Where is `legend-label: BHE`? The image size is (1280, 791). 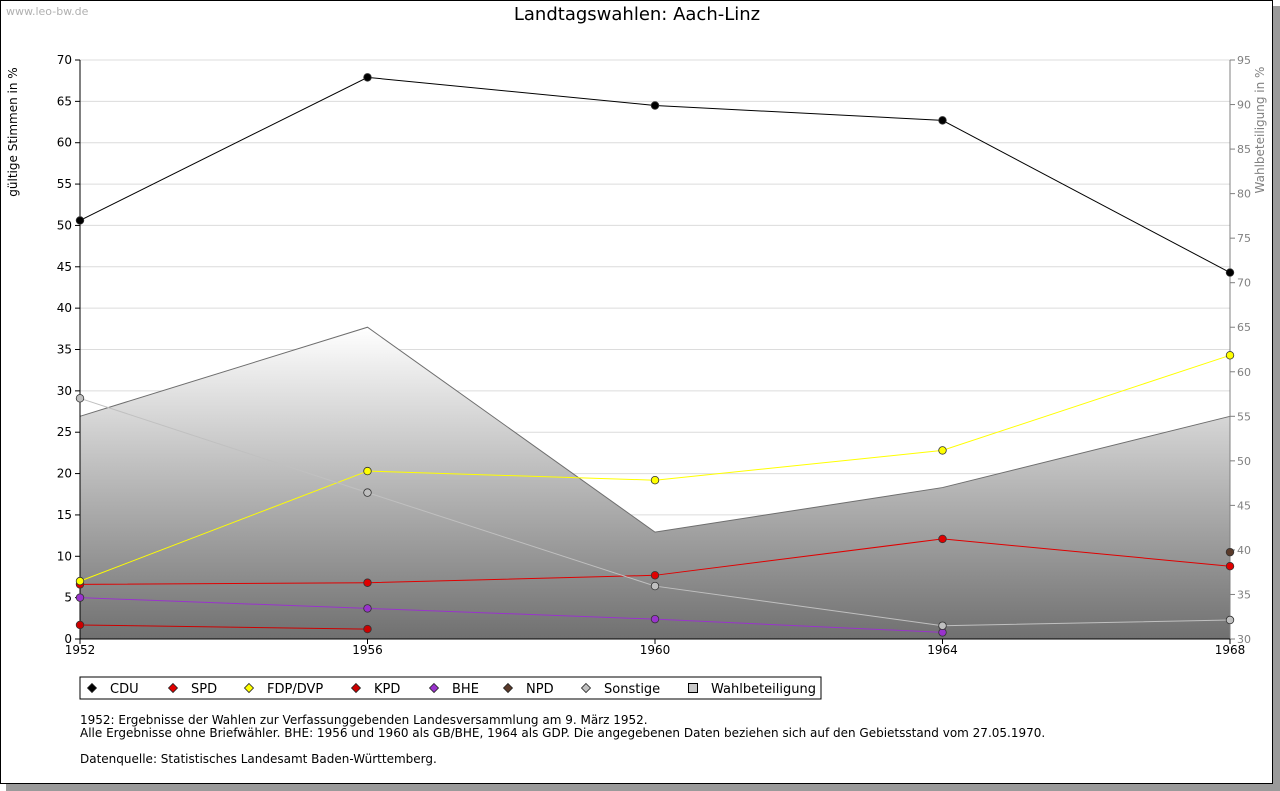 legend-label: BHE is located at coordinates (465, 689).